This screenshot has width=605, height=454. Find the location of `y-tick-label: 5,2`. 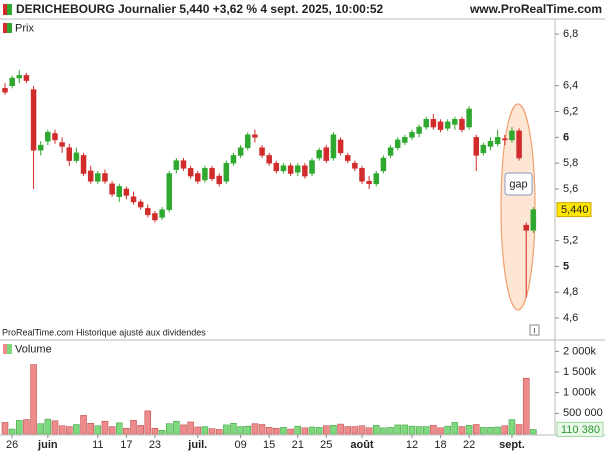

y-tick-label: 5,2 is located at coordinates (570, 241).